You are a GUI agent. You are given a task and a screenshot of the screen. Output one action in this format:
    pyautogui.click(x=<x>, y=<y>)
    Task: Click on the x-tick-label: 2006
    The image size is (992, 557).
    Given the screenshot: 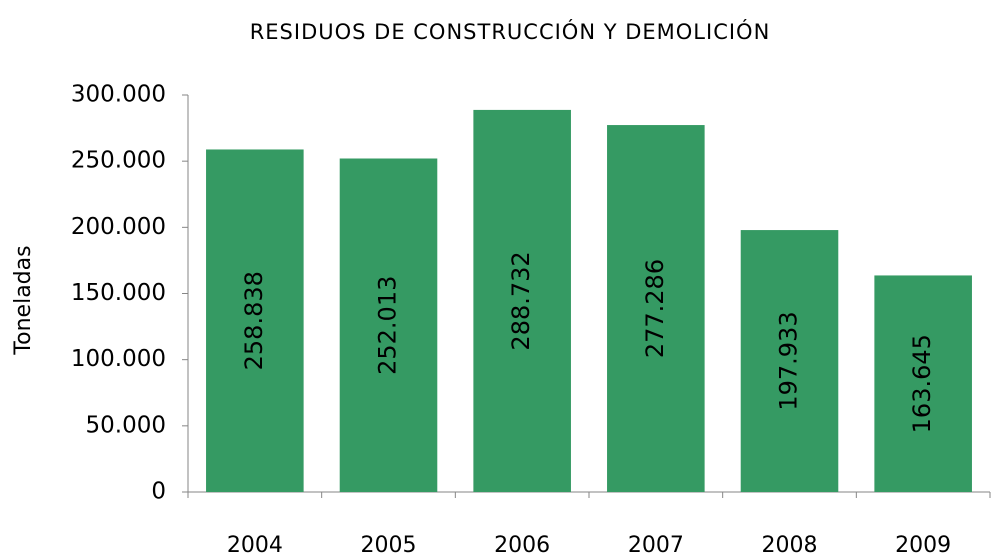 What is the action you would take?
    pyautogui.click(x=522, y=545)
    